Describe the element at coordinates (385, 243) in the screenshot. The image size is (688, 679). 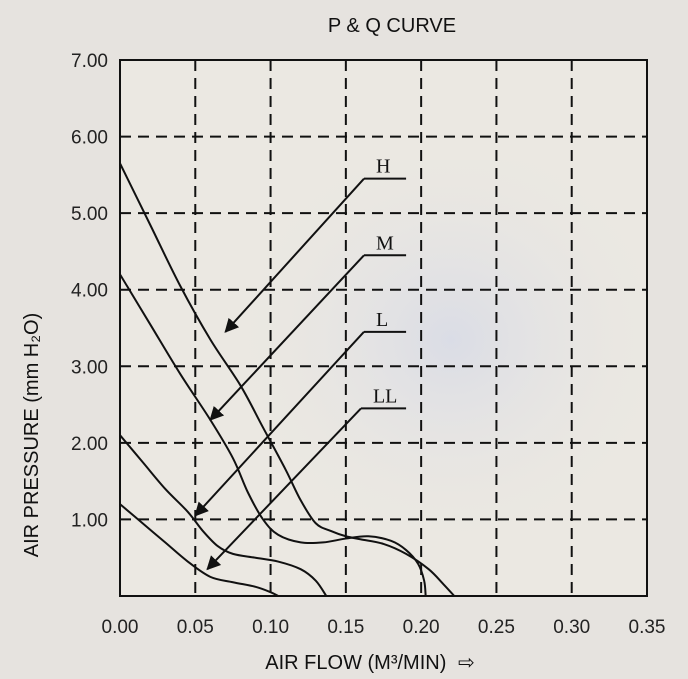
I see `curve-label-m: M` at that location.